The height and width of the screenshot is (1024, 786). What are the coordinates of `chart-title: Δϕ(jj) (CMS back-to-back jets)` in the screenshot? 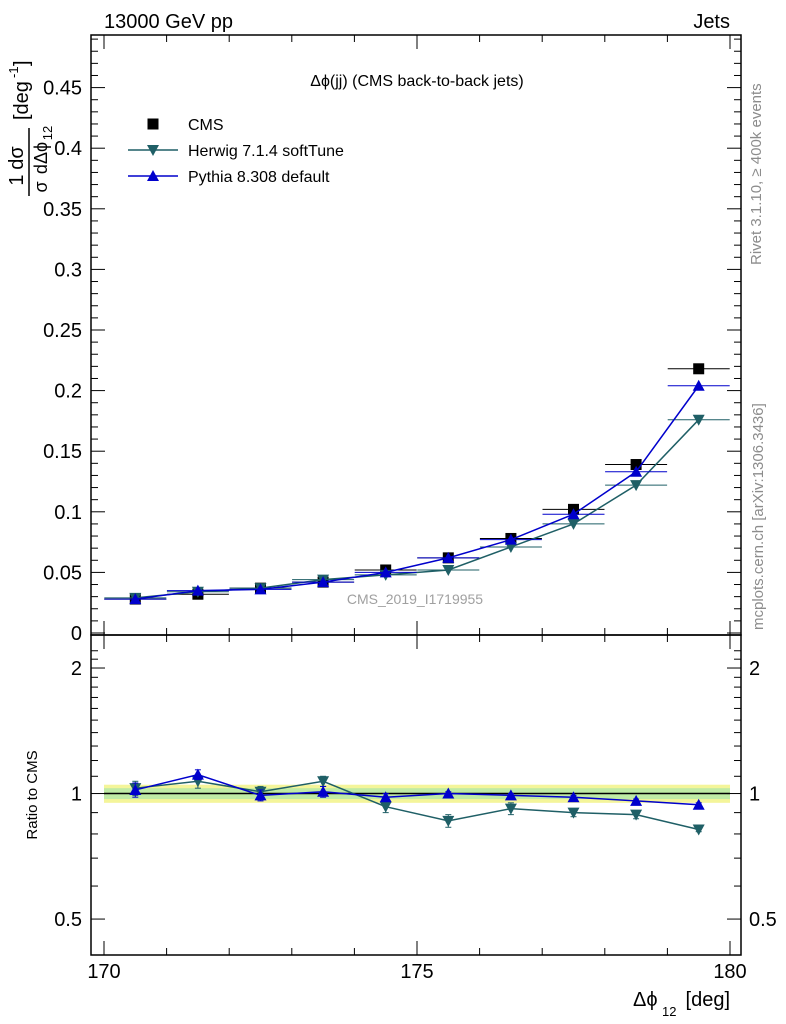 It's located at (416, 81).